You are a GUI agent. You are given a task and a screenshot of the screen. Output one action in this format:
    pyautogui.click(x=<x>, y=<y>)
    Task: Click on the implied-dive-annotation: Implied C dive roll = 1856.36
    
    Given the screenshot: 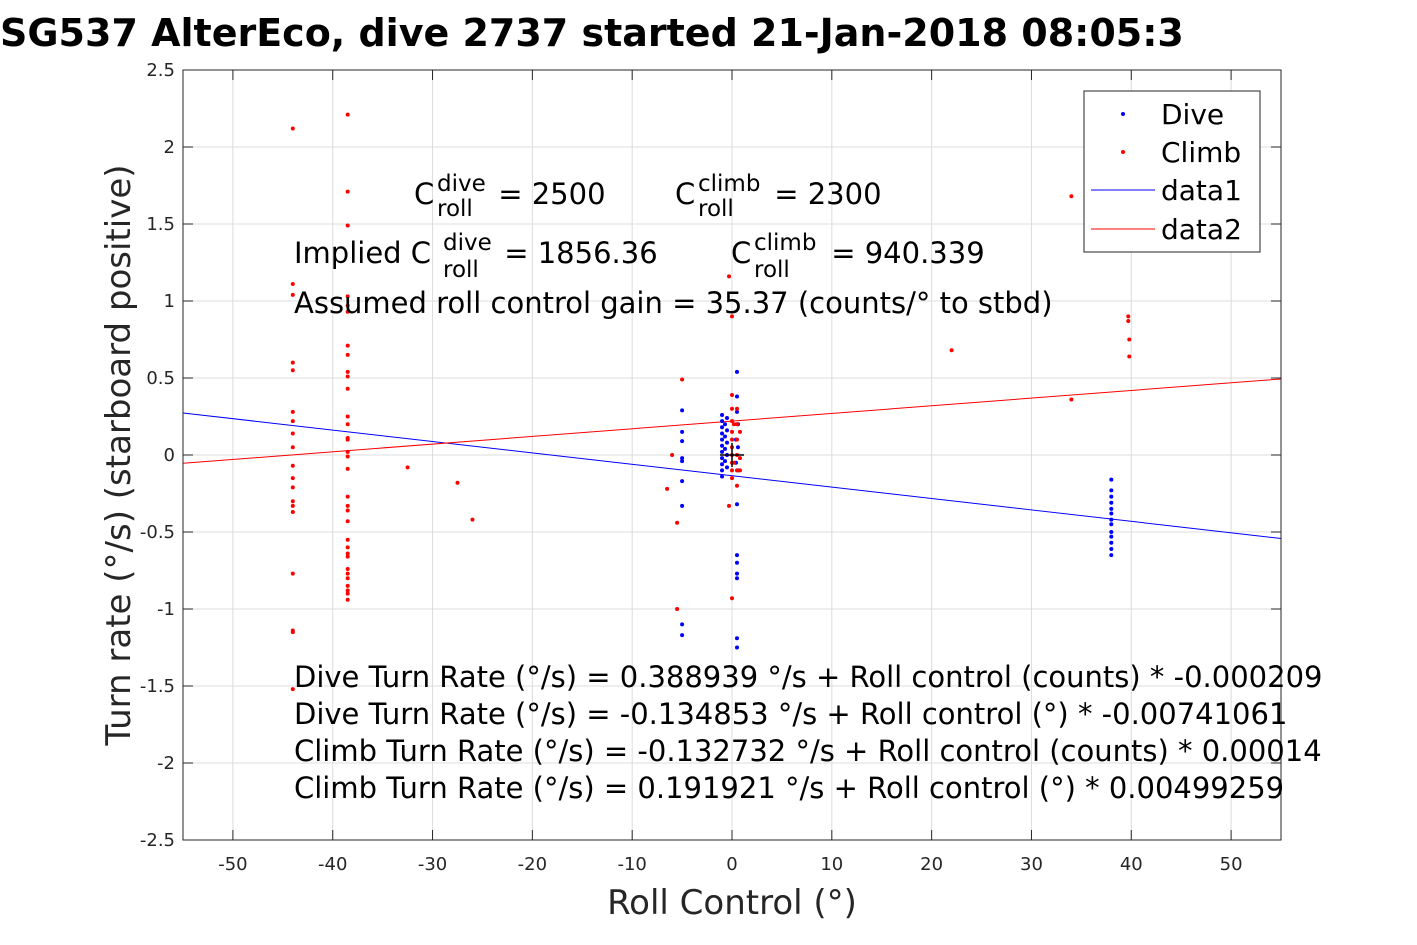 What is the action you would take?
    pyautogui.click(x=476, y=256)
    